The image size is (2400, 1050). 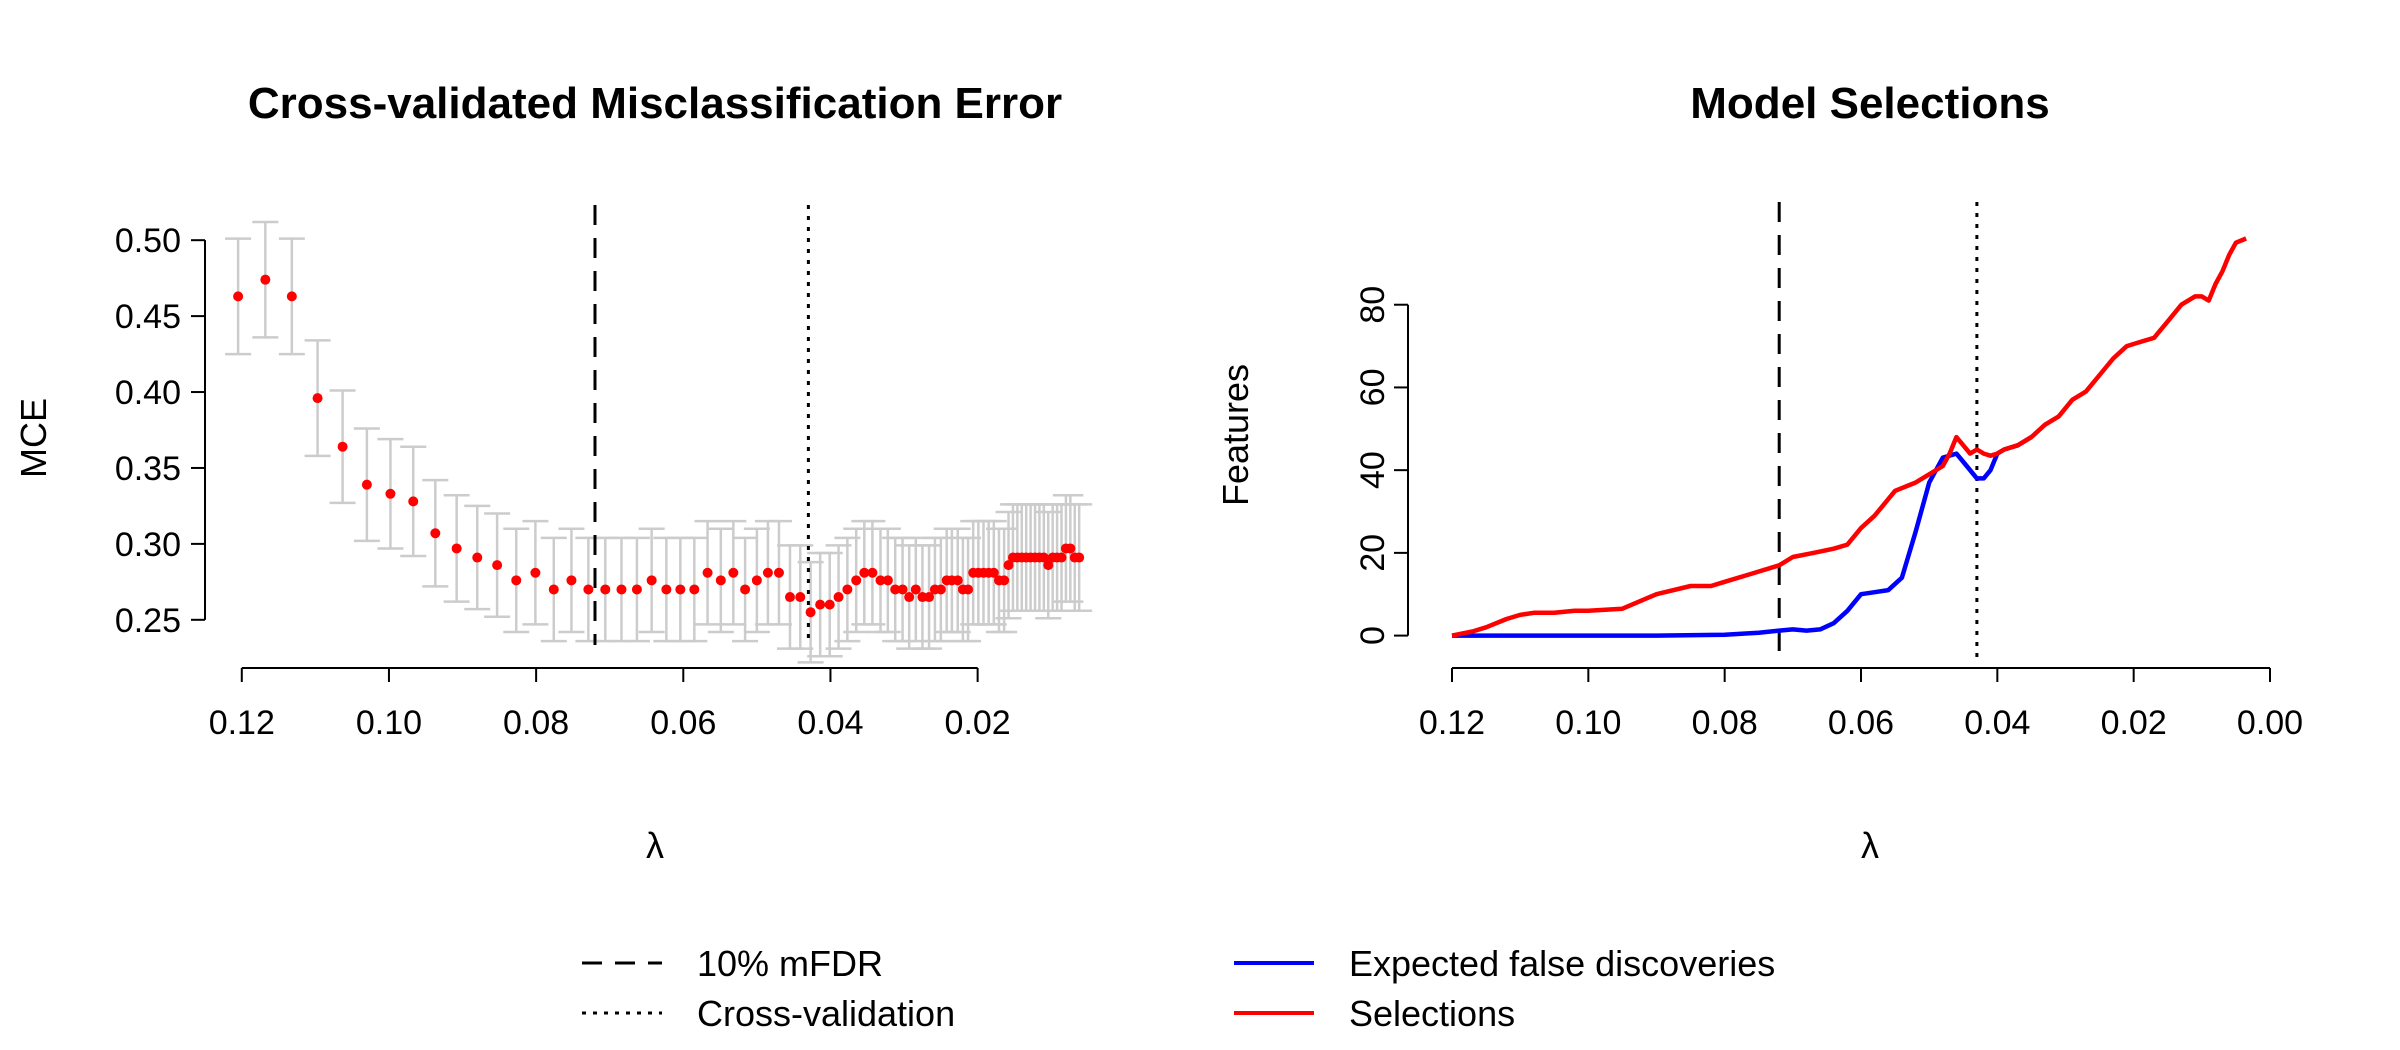 I want to click on point-layer, so click(x=659, y=446).